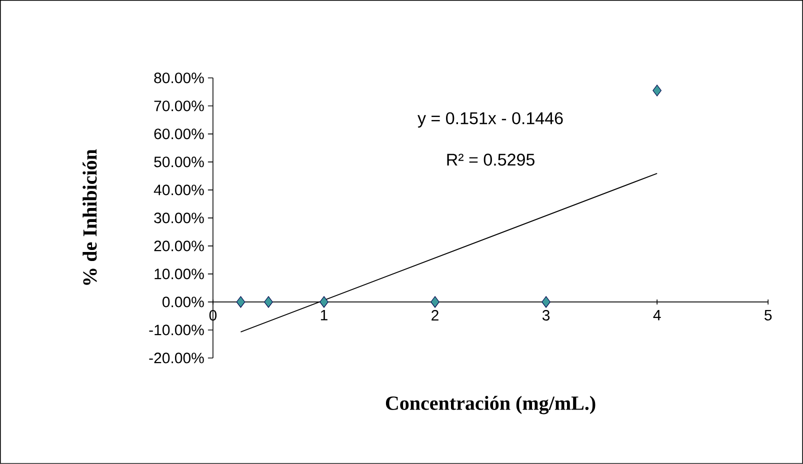  Describe the element at coordinates (490, 160) in the screenshot. I see `annotation: R² = 0.5295` at that location.